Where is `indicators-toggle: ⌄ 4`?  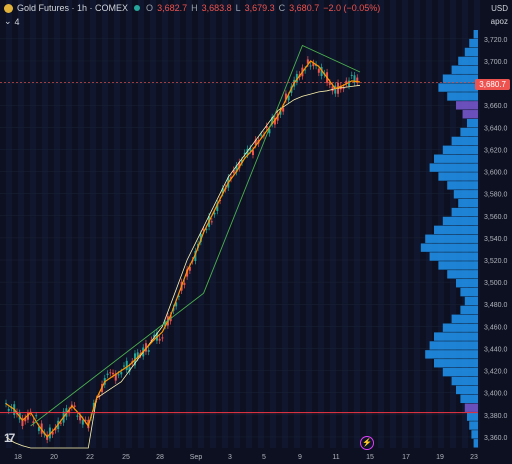
indicators-toggle: ⌄ 4 is located at coordinates (12, 21).